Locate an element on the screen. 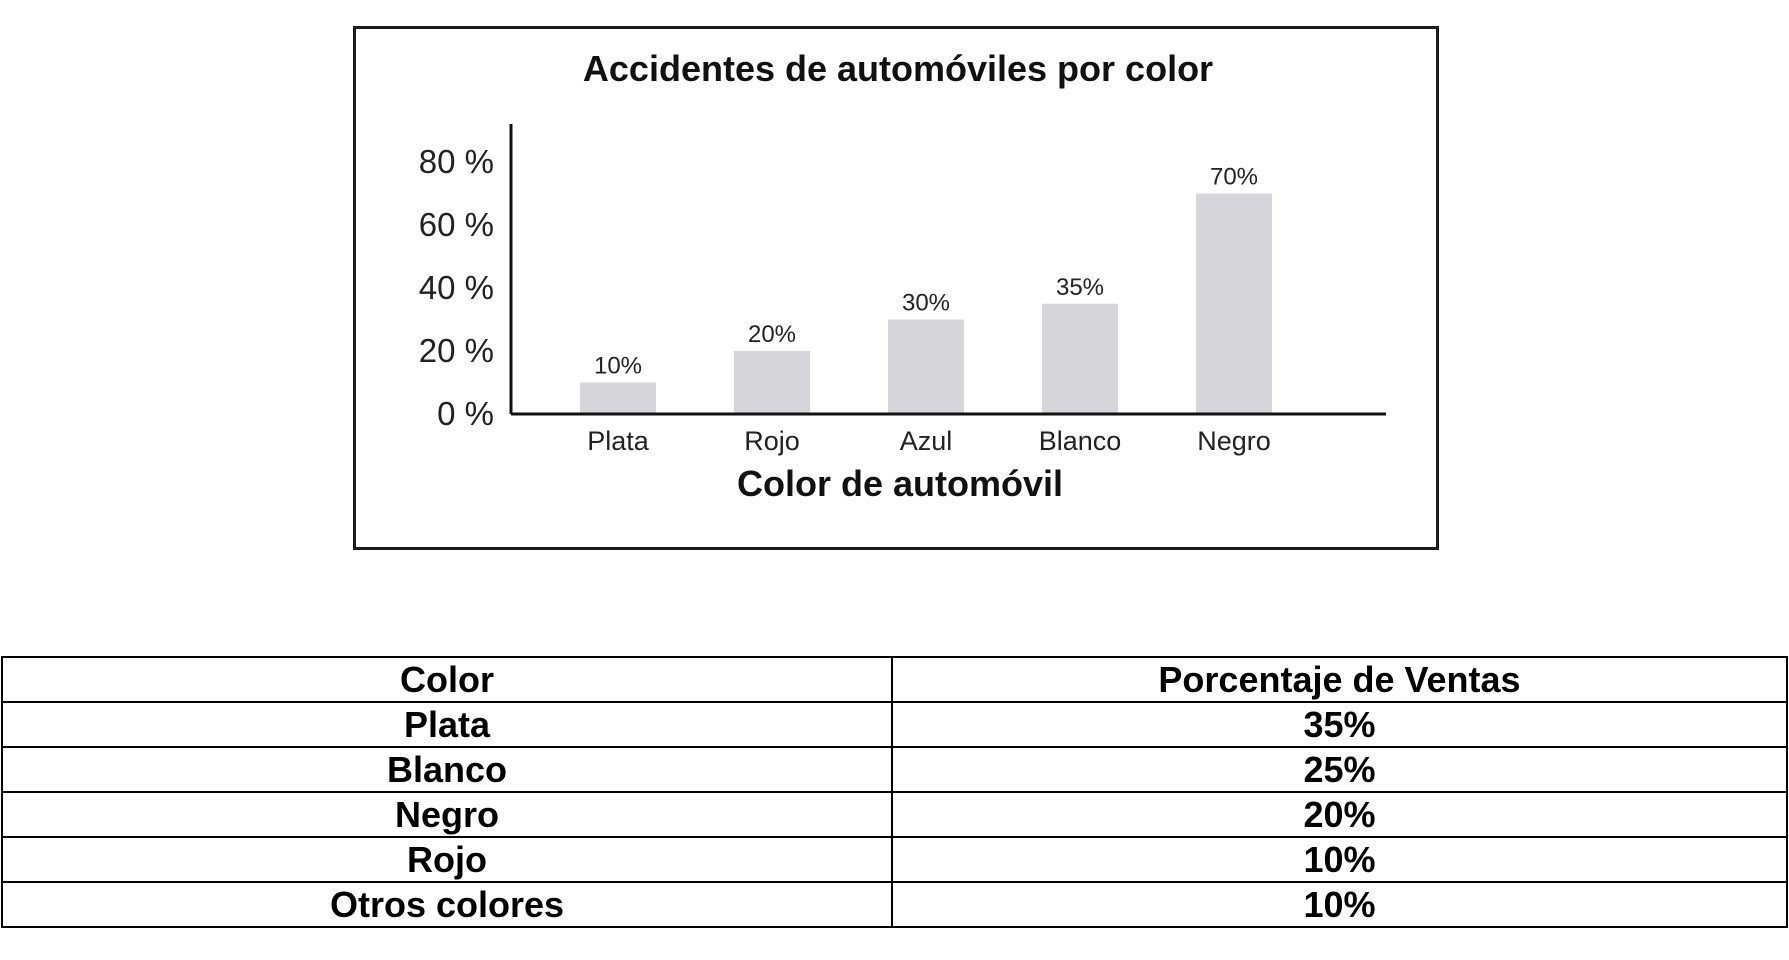  x-tick-label: Azul is located at coordinates (926, 441).